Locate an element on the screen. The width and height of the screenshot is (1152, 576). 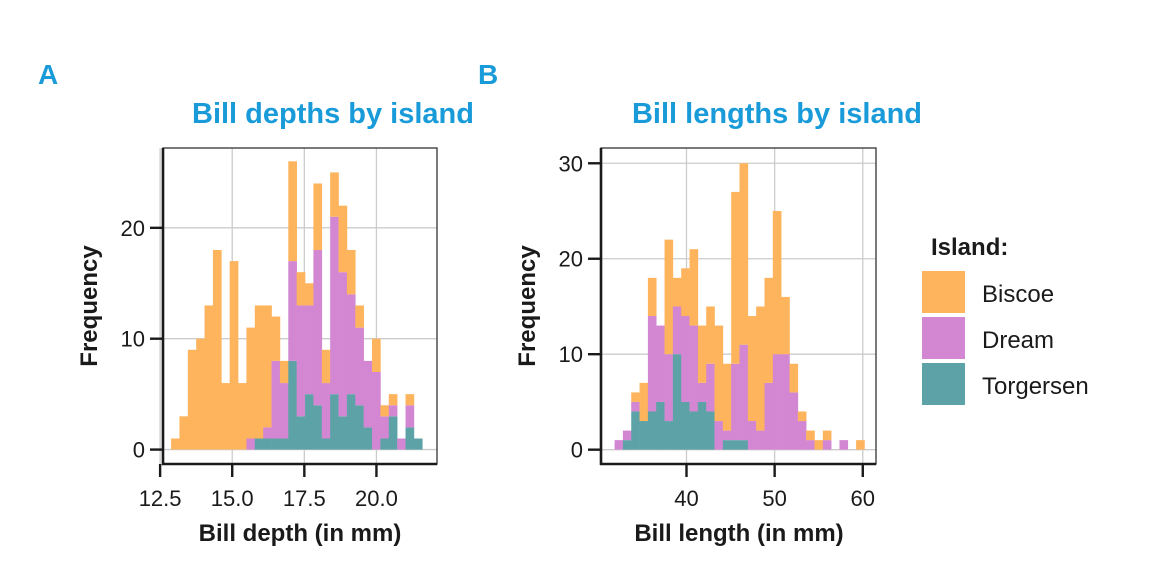
panel-a-frame is located at coordinates (299, 306).